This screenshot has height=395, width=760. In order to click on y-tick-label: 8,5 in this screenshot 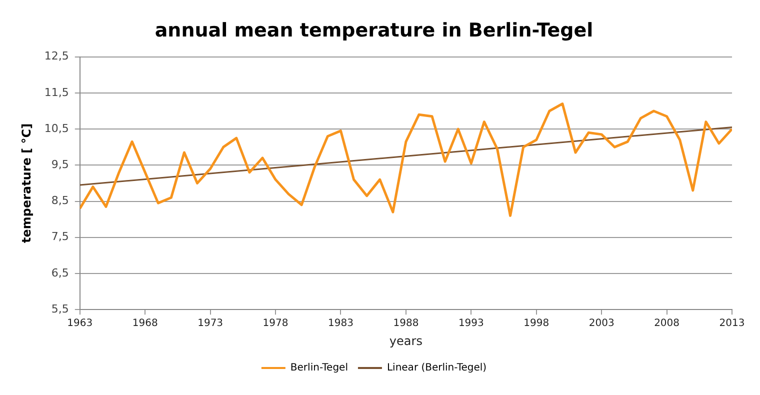, I will do `click(60, 201)`.